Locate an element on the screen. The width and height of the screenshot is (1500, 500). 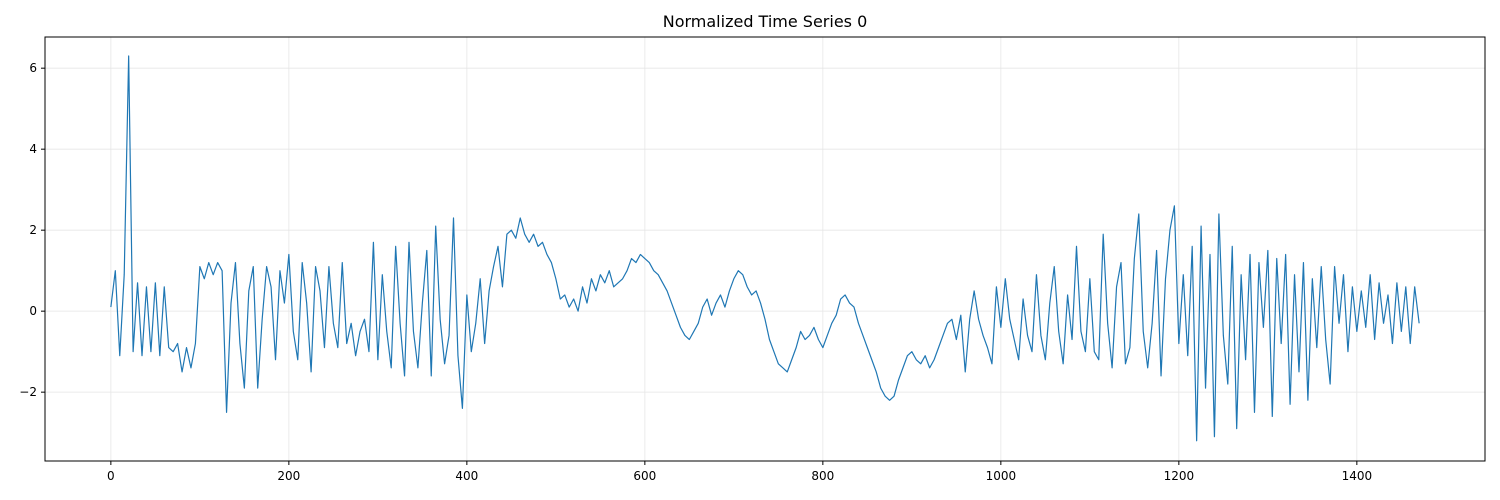
x-tick-label: 1000 is located at coordinates (1001, 476).